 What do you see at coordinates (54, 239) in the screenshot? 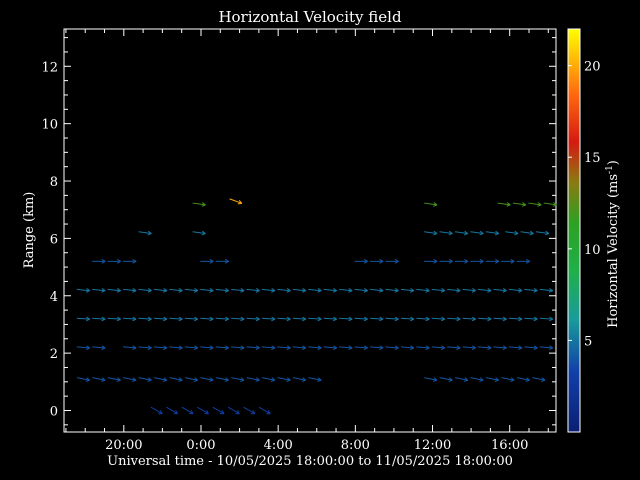
I see `y-tick-label: 6` at bounding box center [54, 239].